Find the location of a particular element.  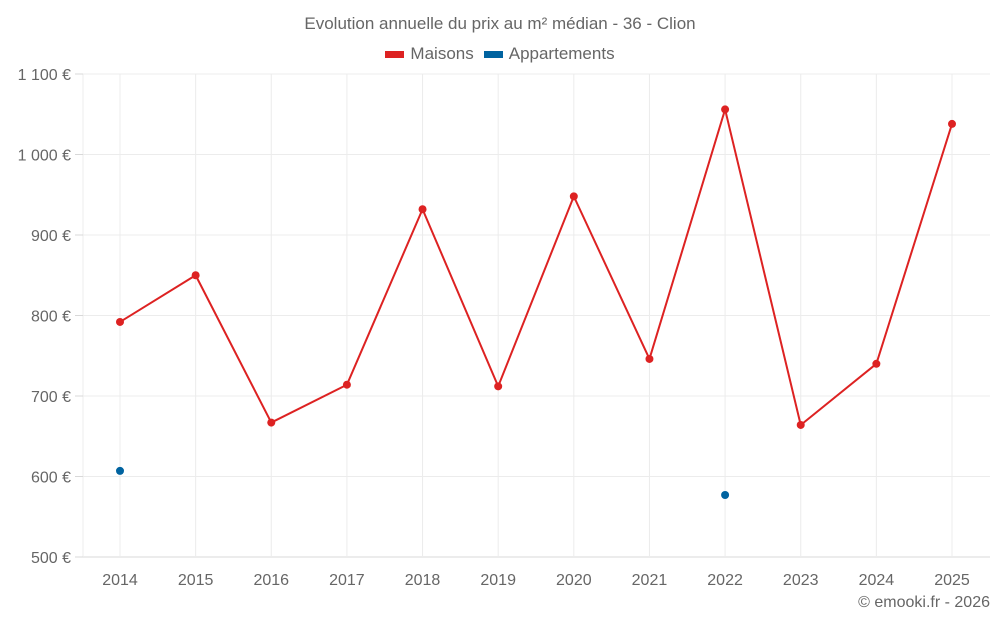

legend-swatch-maisons is located at coordinates (395, 54).